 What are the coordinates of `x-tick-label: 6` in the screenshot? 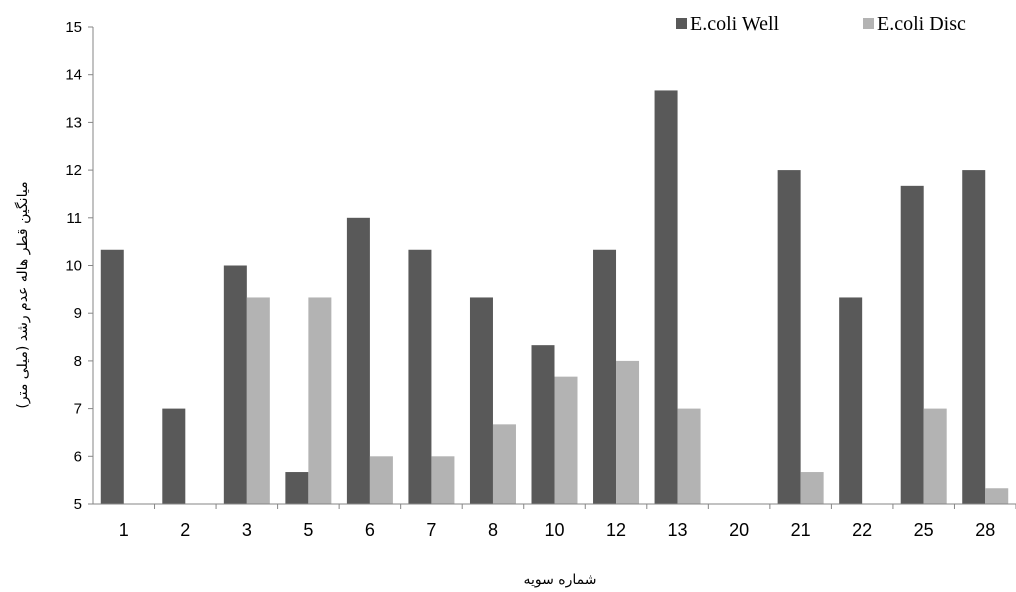 It's located at (370, 530).